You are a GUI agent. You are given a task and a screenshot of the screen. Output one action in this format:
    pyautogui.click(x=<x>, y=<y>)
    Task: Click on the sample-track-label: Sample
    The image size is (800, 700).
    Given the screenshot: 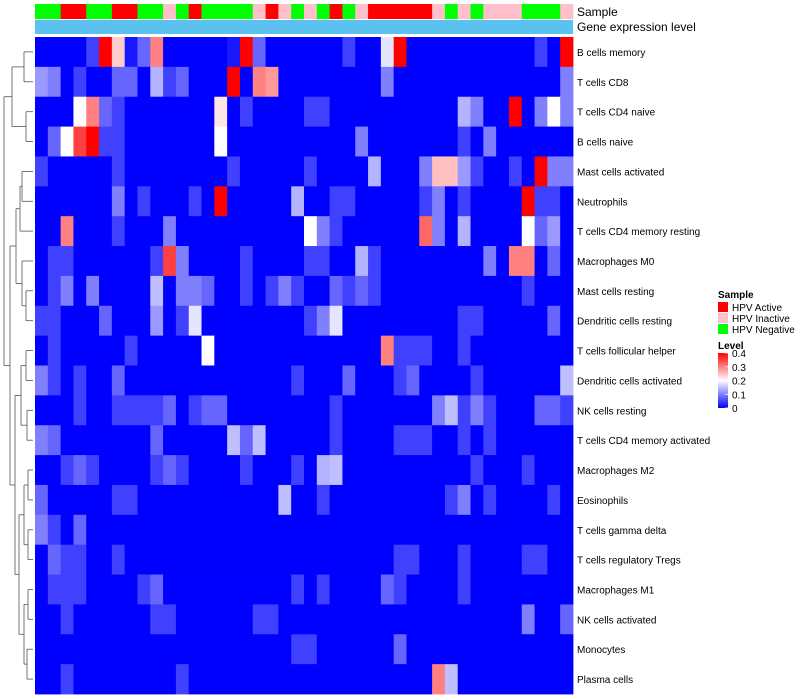 What is the action you would take?
    pyautogui.click(x=597, y=12)
    